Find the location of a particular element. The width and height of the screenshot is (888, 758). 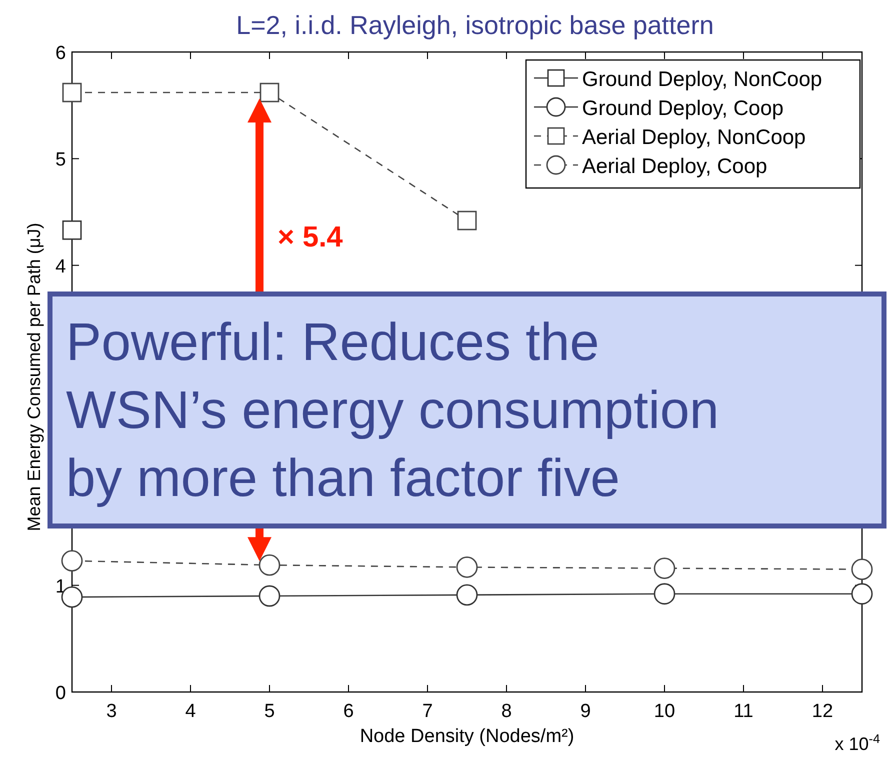

legend-label: Aerial Deploy, Coop is located at coordinates (675, 166).